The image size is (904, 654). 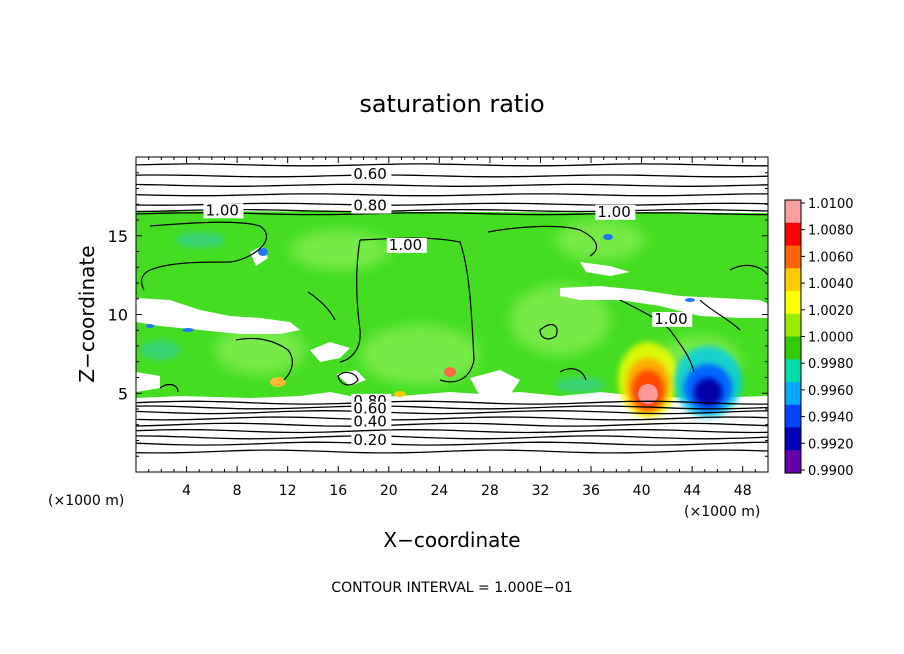 What do you see at coordinates (722, 512) in the screenshot?
I see `x-unit-right: (×1000 m)` at bounding box center [722, 512].